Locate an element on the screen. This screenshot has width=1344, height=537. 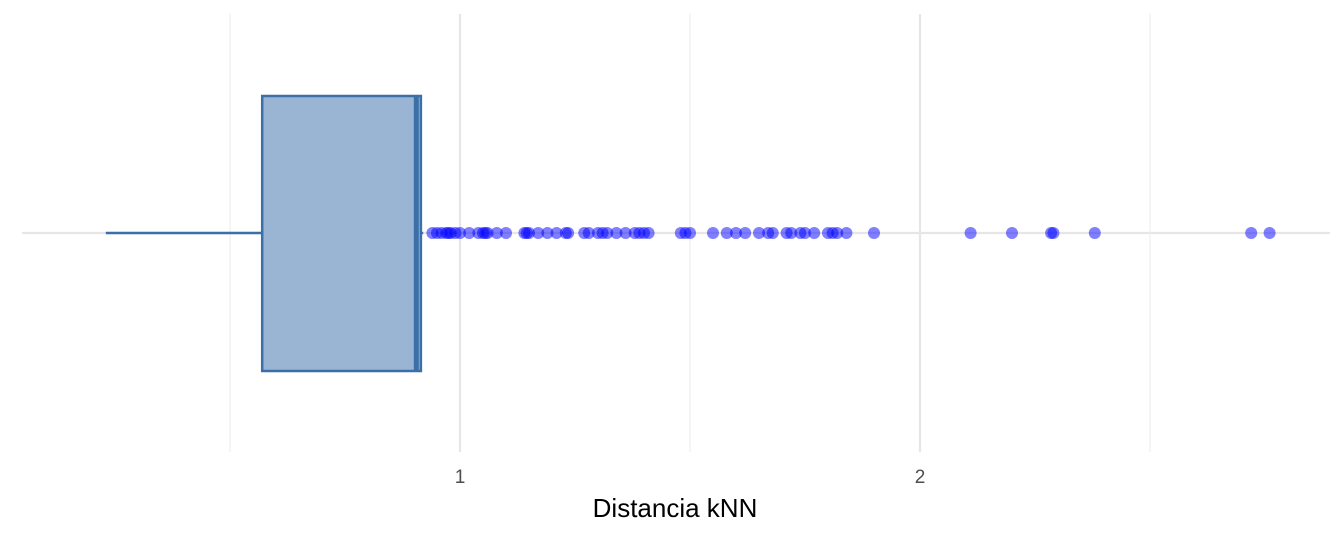
x-axis-title: Distancia kNN is located at coordinates (675, 508).